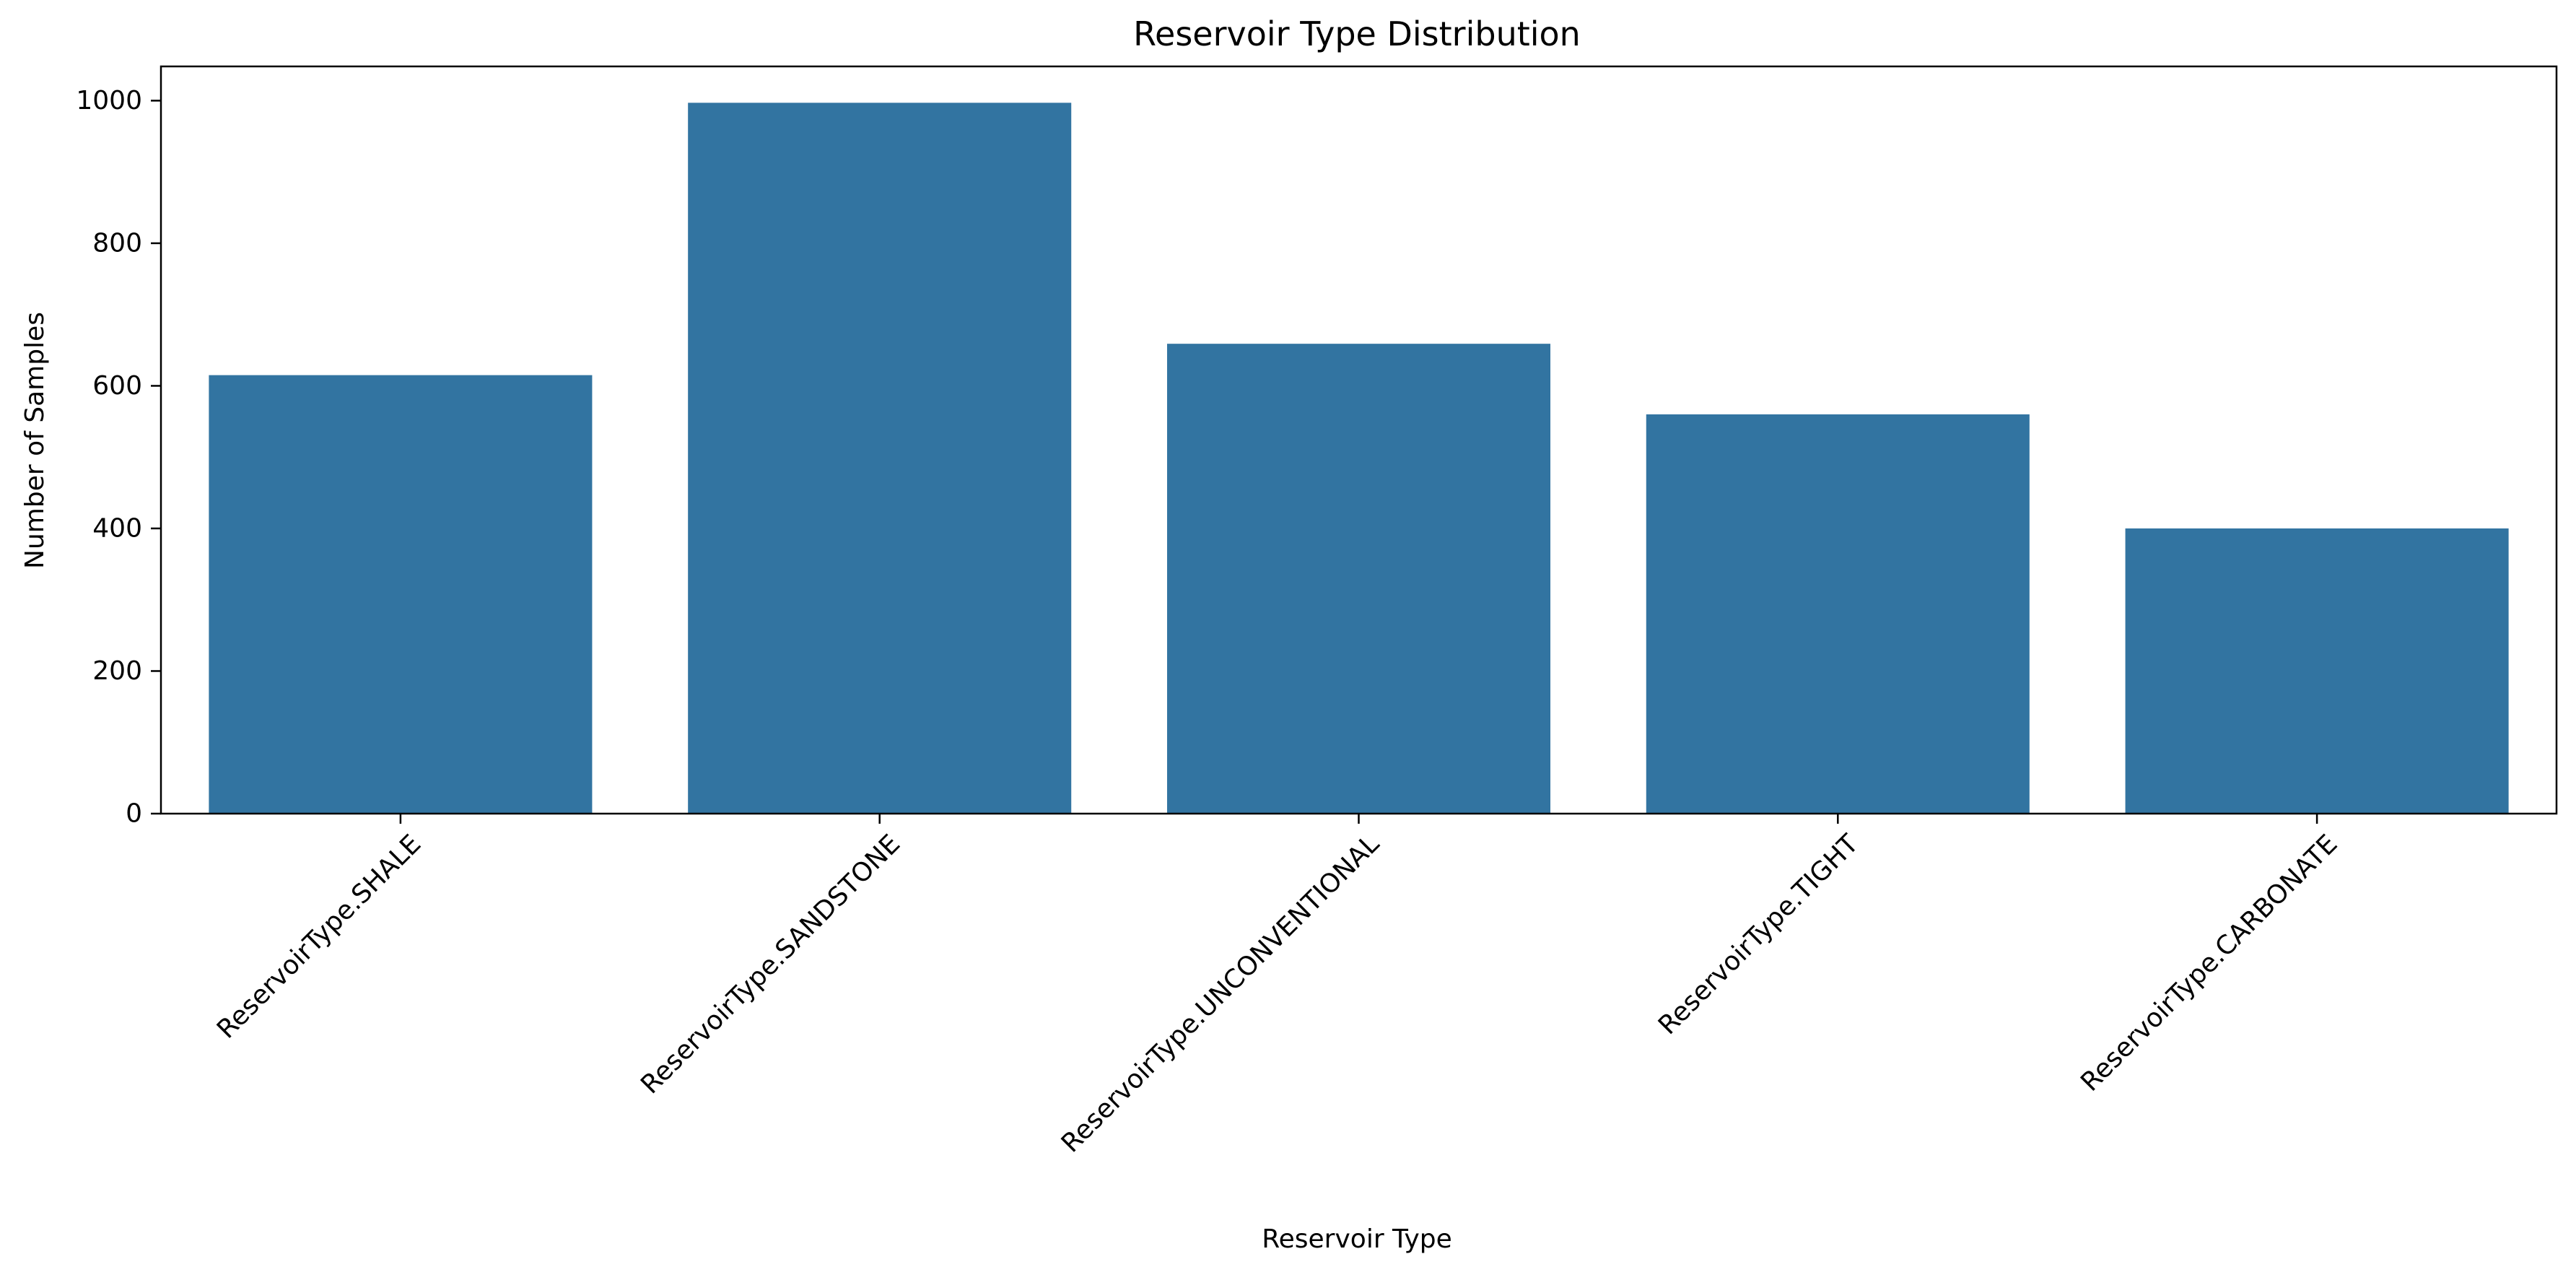 This screenshot has height=1280, width=2576. What do you see at coordinates (117, 528) in the screenshot?
I see `y-tick-label: 400` at bounding box center [117, 528].